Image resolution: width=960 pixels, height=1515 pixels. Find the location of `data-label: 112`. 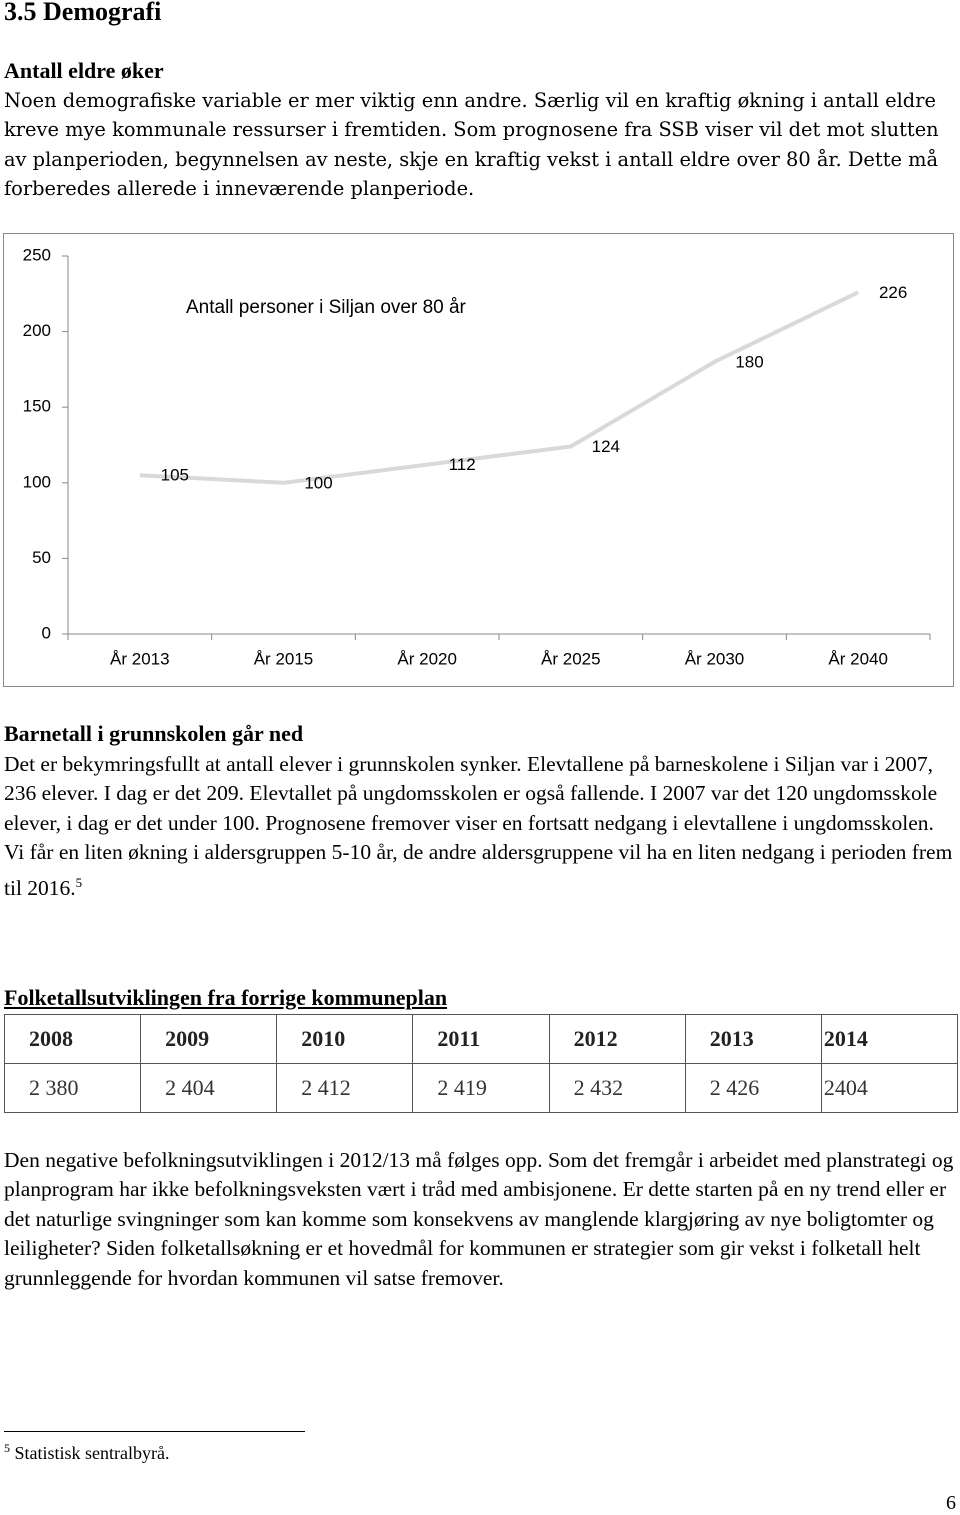

data-label: 112 is located at coordinates (462, 464).